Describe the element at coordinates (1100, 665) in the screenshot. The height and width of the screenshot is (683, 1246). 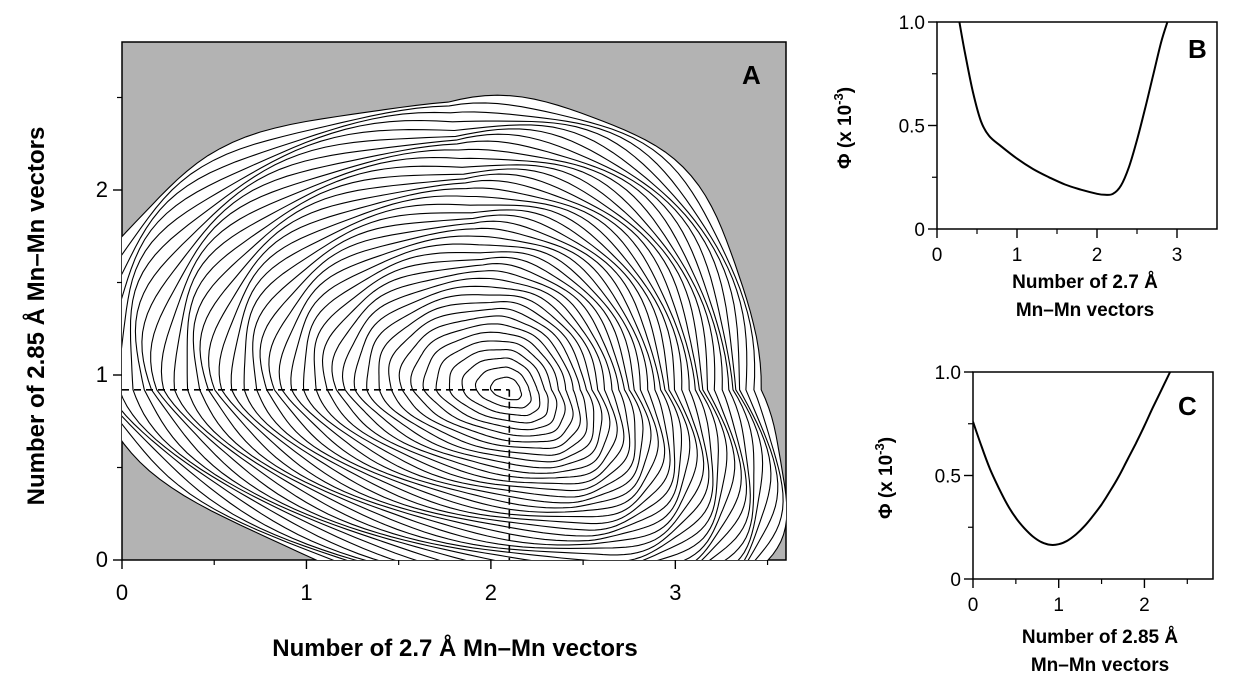
I see `panel-c-x-axis-label-line2: Mn–Mn vectors` at that location.